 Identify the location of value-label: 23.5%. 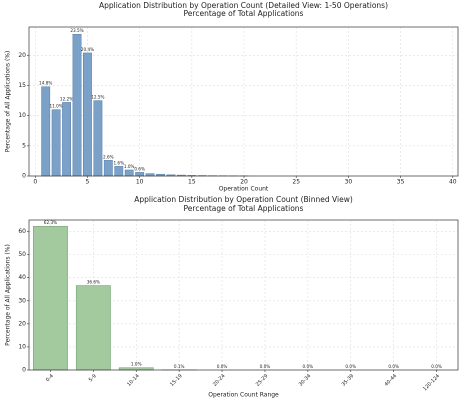
(76, 30).